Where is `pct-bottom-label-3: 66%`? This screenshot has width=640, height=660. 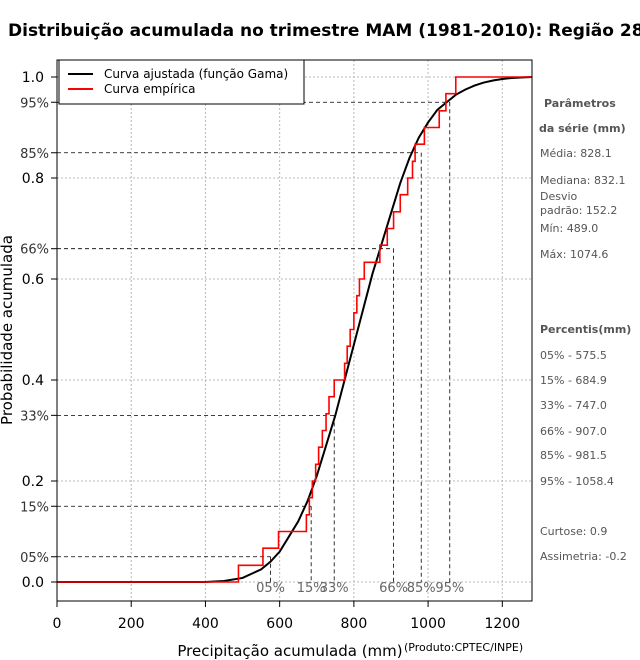 pct-bottom-label-3: 66% is located at coordinates (393, 588).